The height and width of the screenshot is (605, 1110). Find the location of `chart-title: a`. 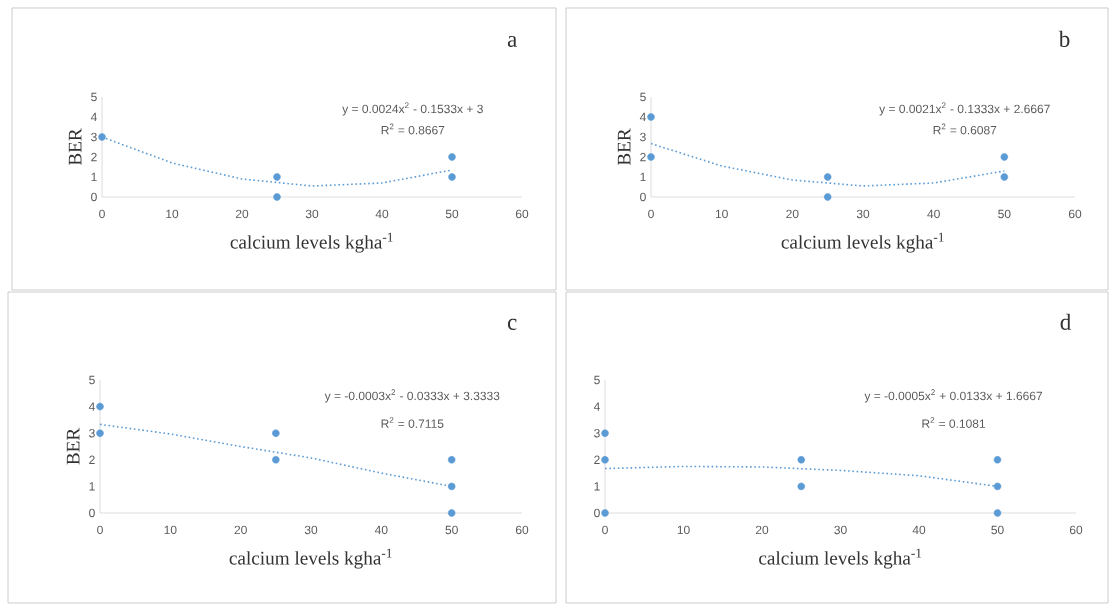

chart-title: a is located at coordinates (512, 41).